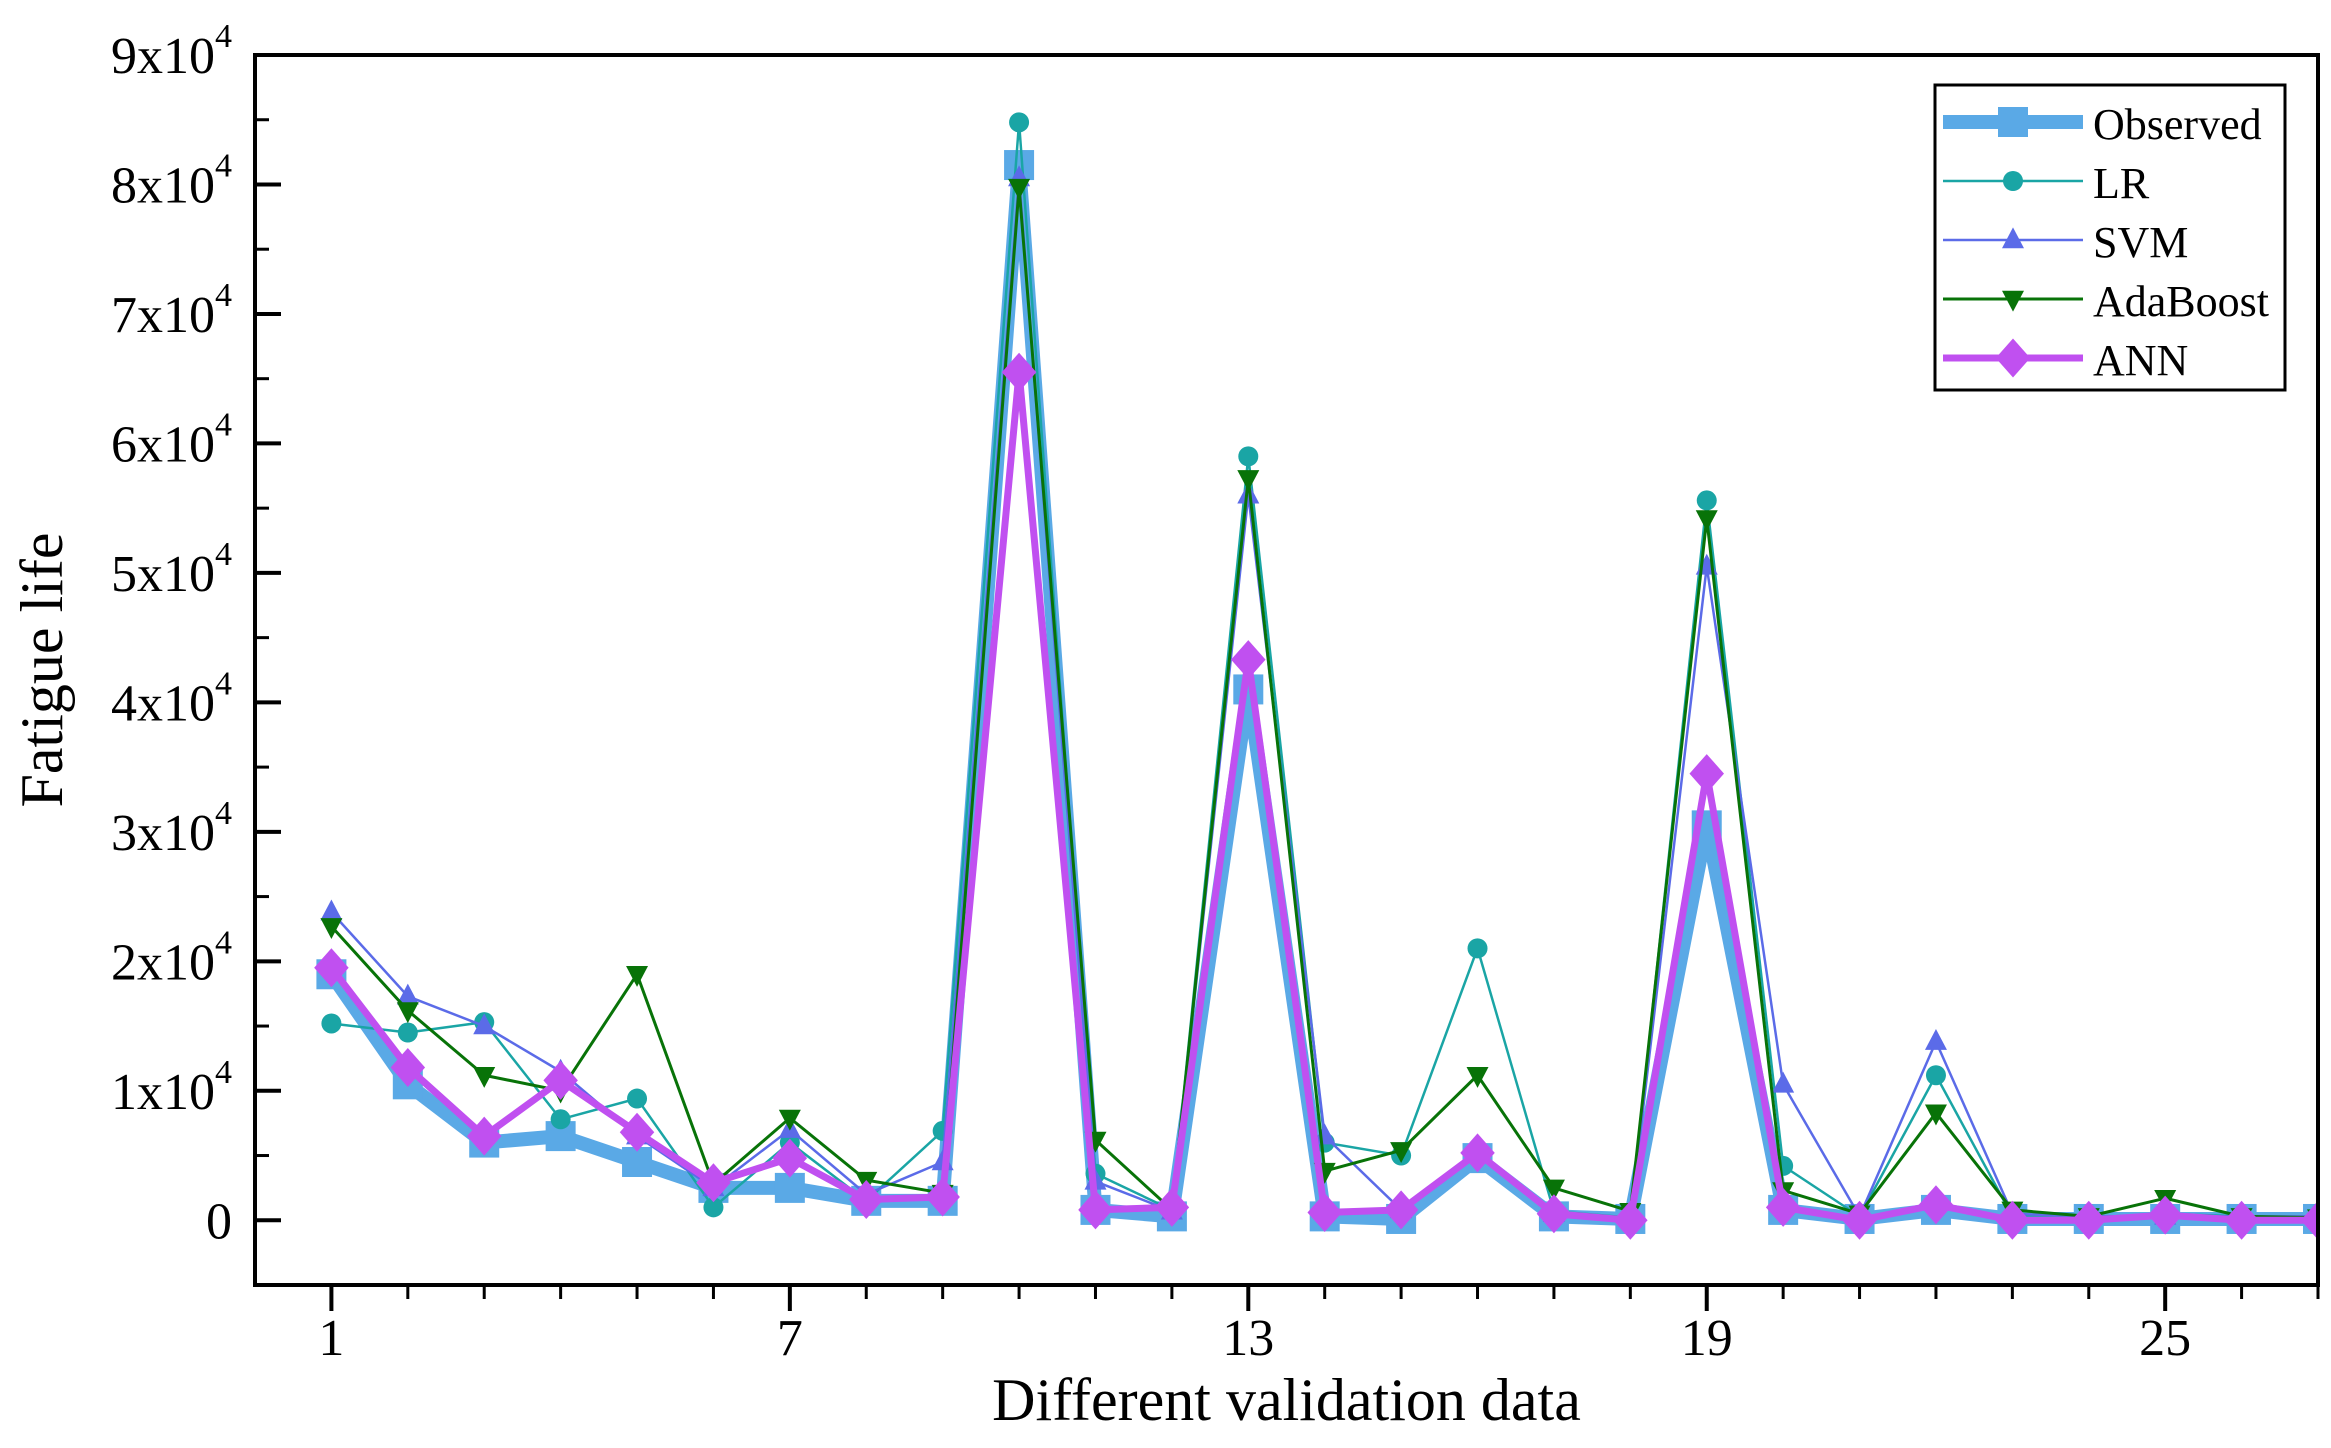  I want to click on y-tick-label: 9x10⁴, so click(171, 51).